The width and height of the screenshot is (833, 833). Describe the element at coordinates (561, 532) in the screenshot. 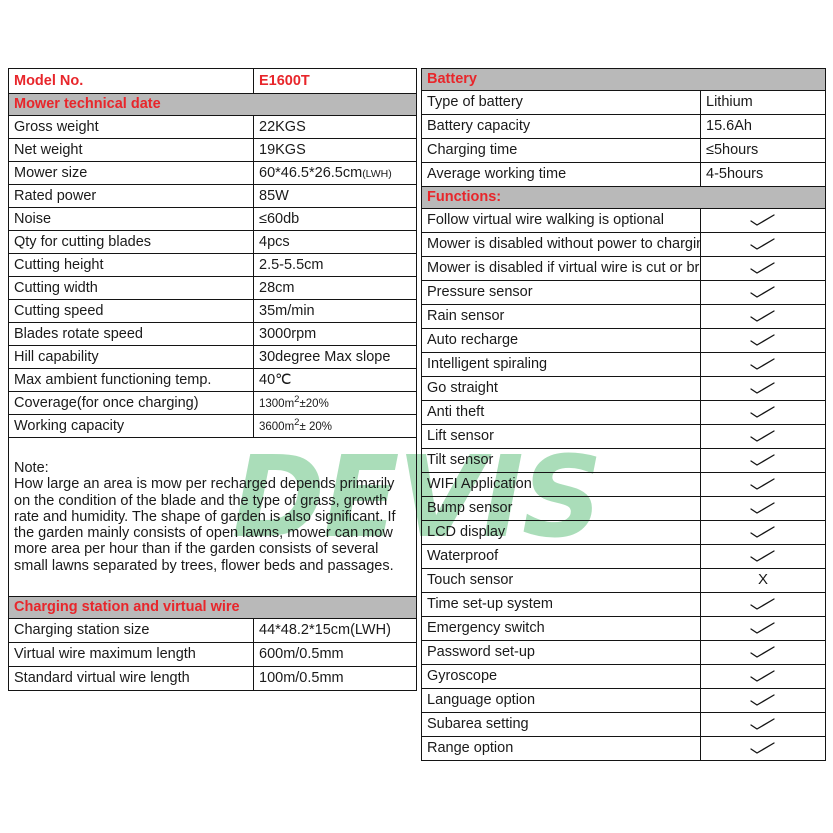

I see `function-label-13: LCD display` at that location.